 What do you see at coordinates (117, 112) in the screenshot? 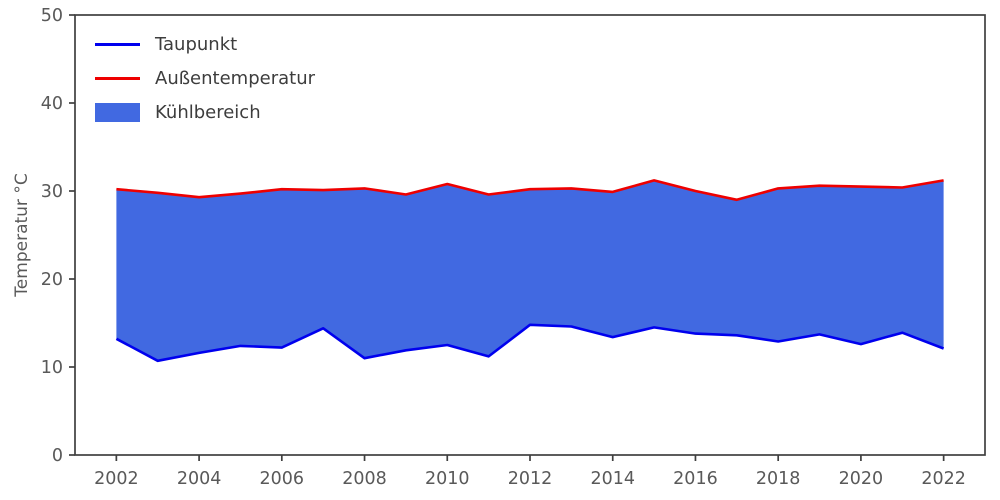
I see `kuehlbereich-patch-swatch` at bounding box center [117, 112].